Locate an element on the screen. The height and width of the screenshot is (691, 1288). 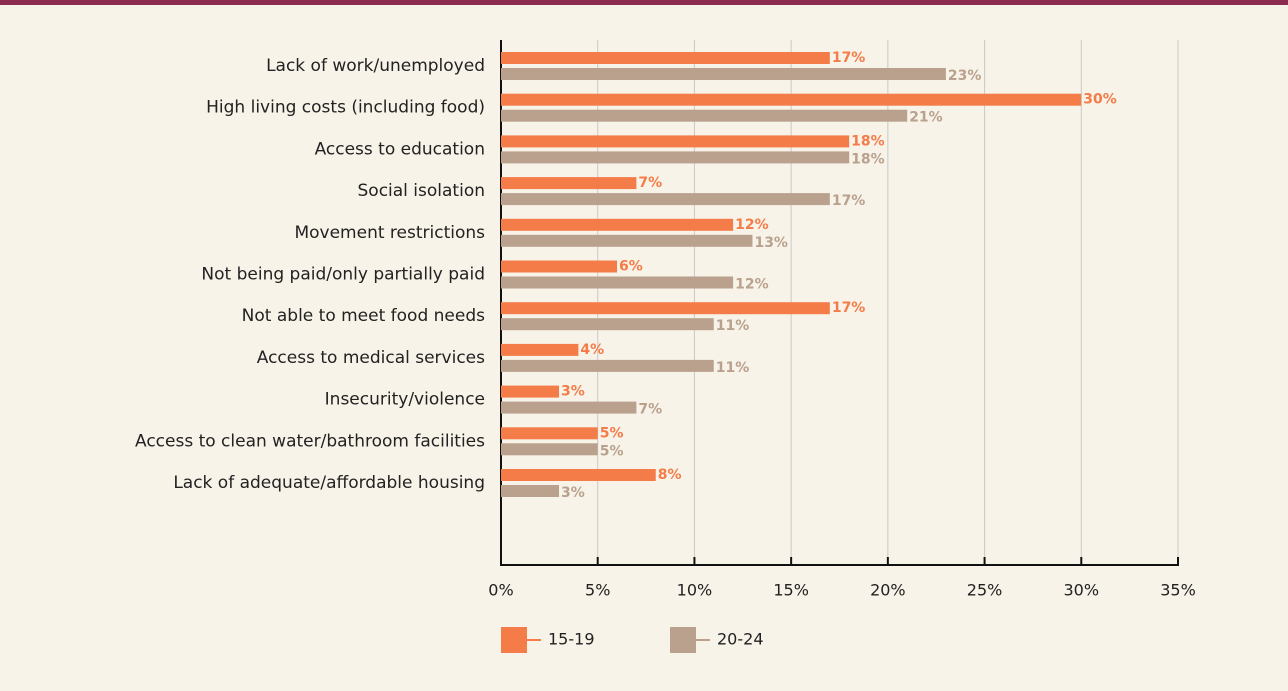
x-tick-label: 0% is located at coordinates (500, 590).